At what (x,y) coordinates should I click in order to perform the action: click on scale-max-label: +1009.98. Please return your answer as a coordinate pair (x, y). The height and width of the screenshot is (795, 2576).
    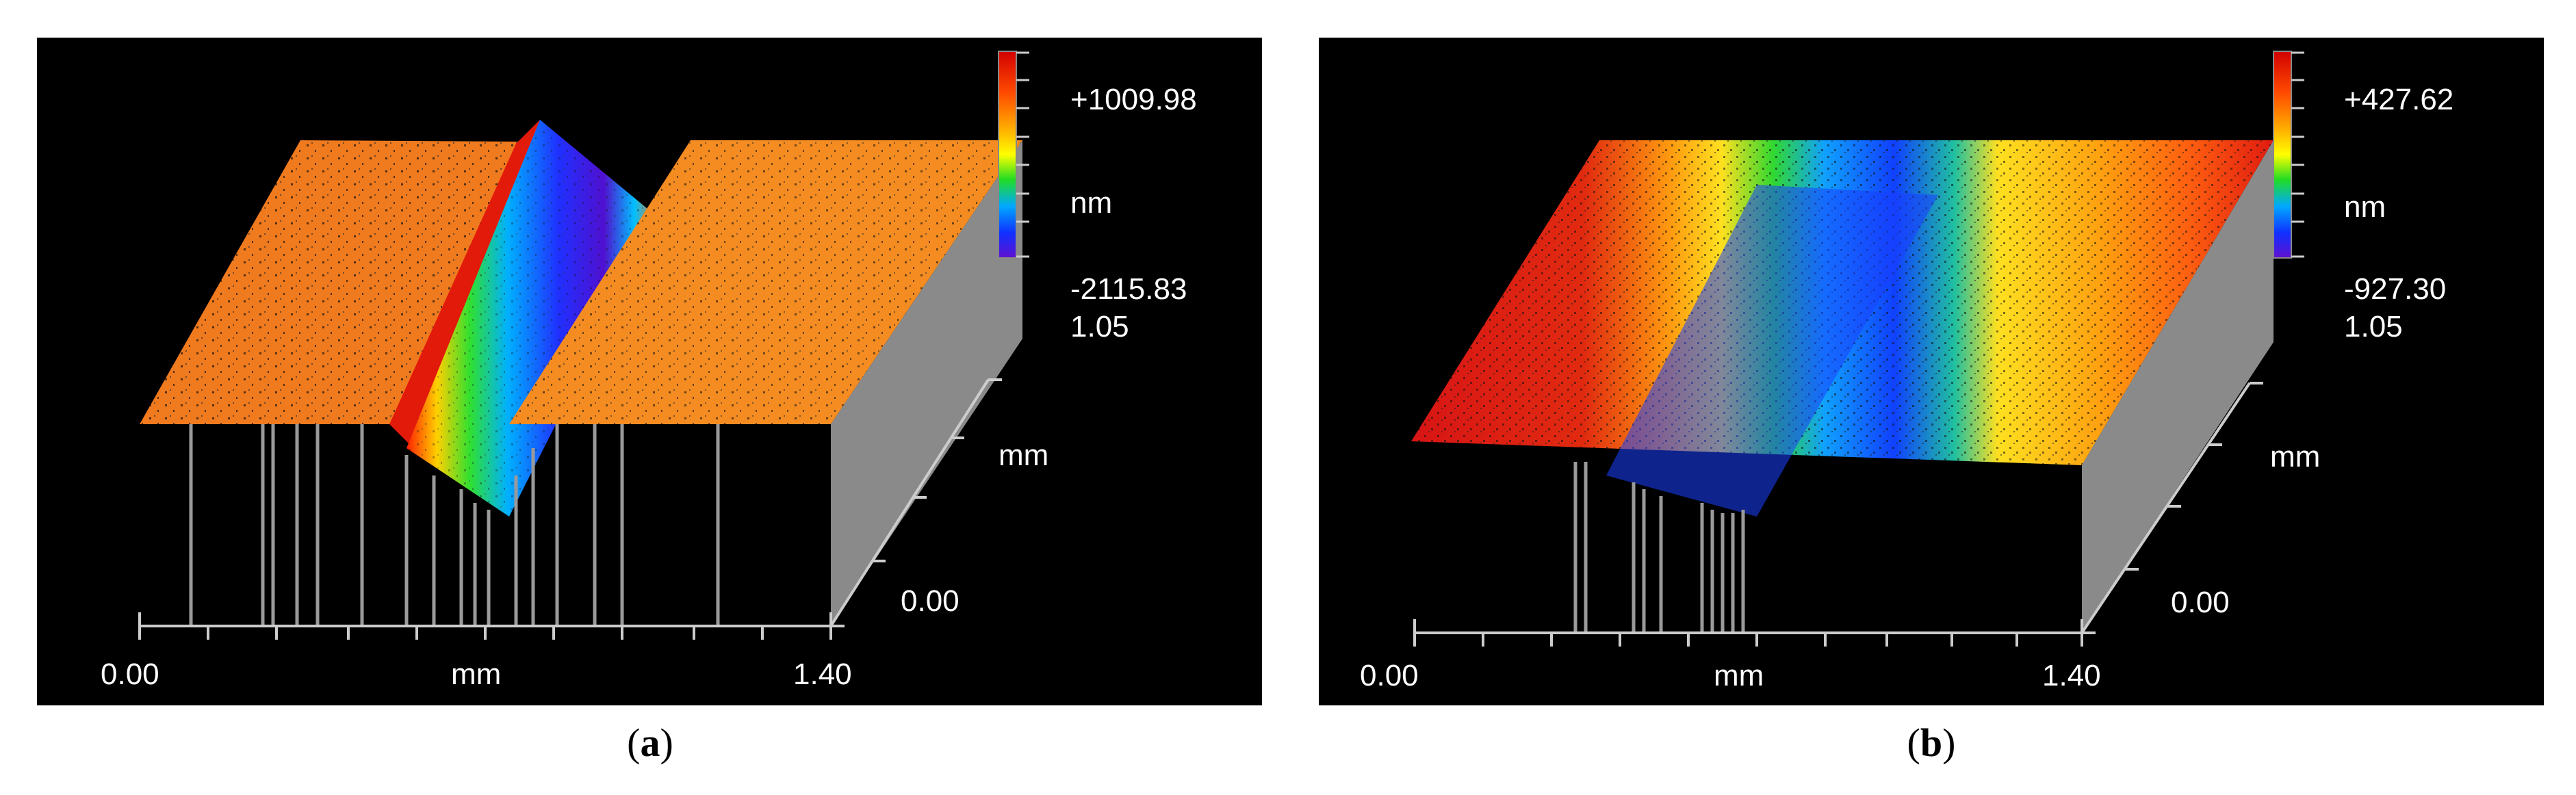
    Looking at the image, I should click on (1133, 99).